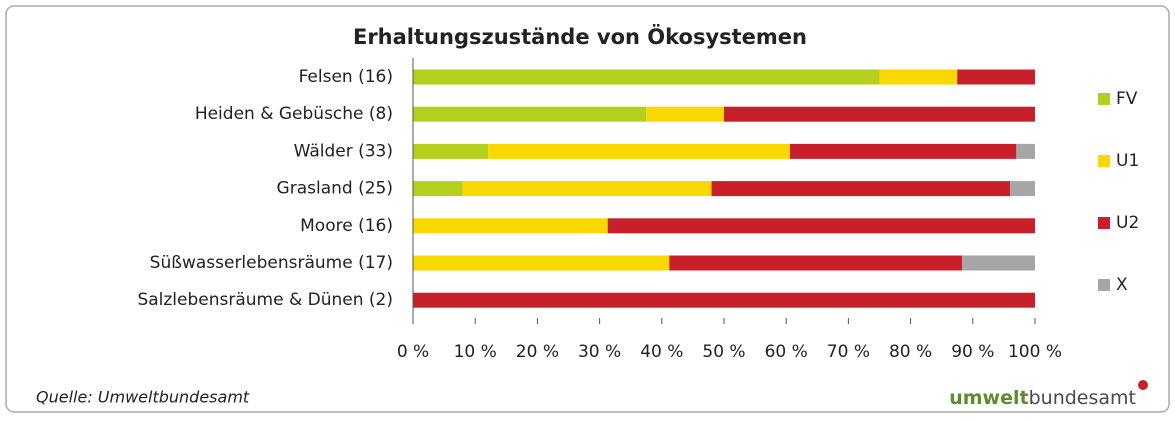 This screenshot has width=1175, height=422. I want to click on y-tick-label: Salzlebensräume & Dünen (2), so click(265, 300).